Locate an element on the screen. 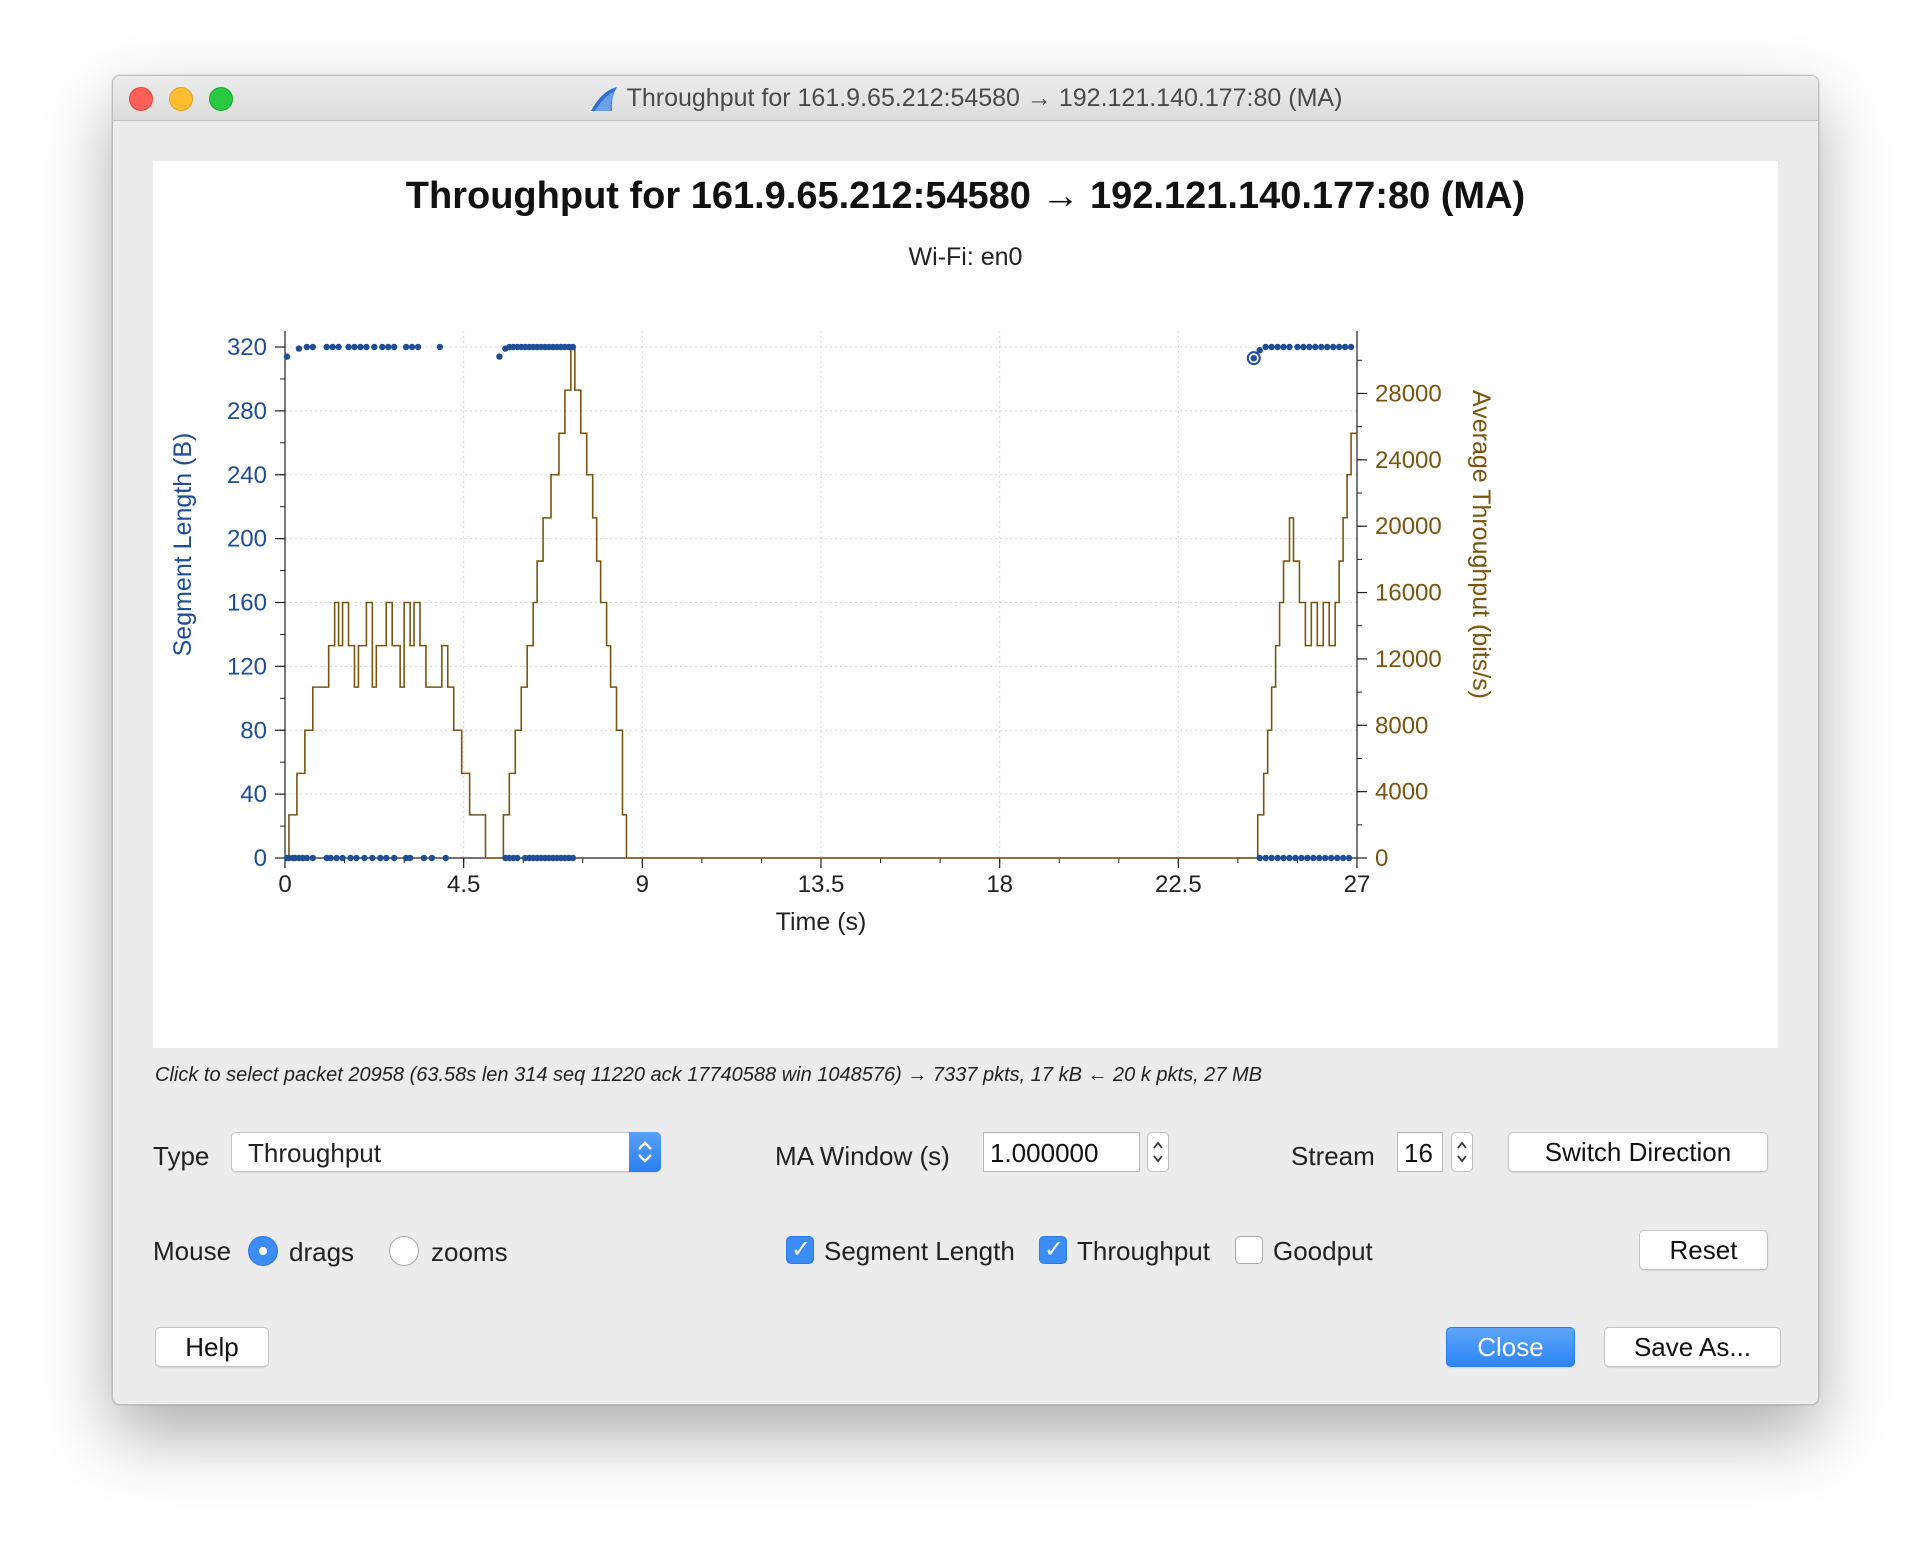 This screenshot has width=1924, height=1548. mouse-zooms-label: zooms is located at coordinates (469, 1252).